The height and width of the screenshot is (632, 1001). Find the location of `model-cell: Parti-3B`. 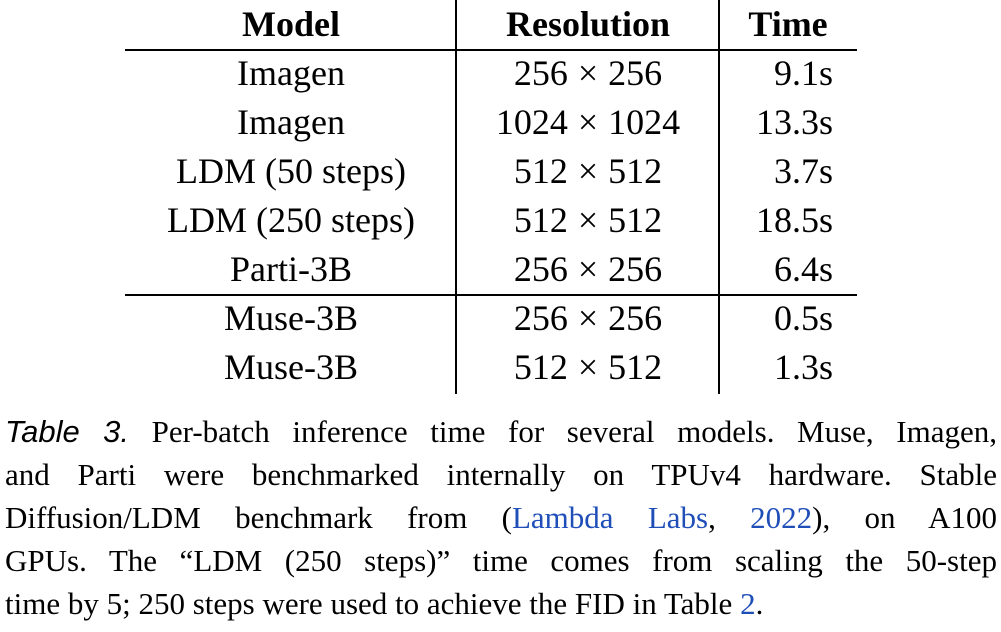

model-cell: Parti-3B is located at coordinates (291, 269).